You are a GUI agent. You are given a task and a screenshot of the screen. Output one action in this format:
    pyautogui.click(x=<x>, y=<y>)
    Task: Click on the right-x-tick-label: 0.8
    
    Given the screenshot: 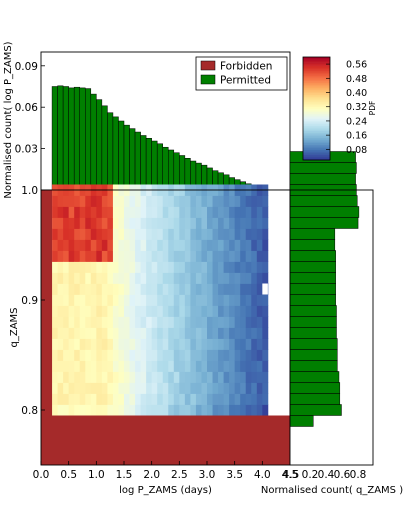 What is the action you would take?
    pyautogui.click(x=358, y=475)
    